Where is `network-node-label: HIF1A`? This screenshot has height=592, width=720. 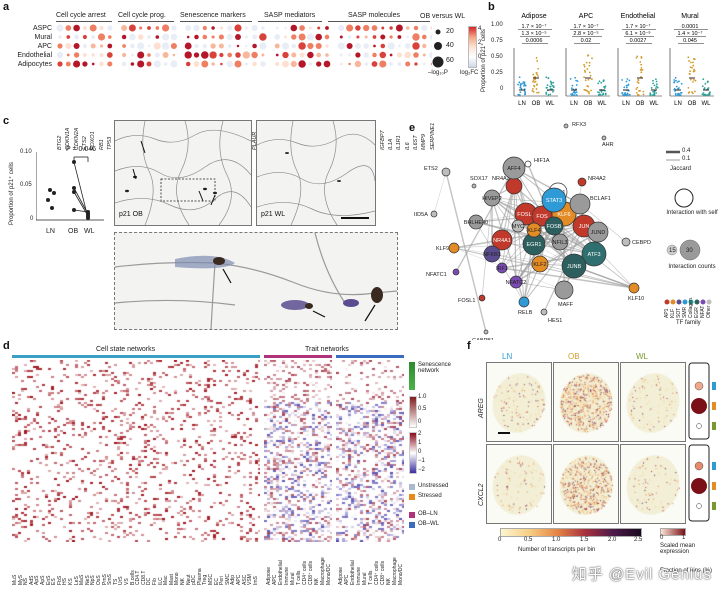
network-node-label: HIF1A is located at coordinates (542, 161).